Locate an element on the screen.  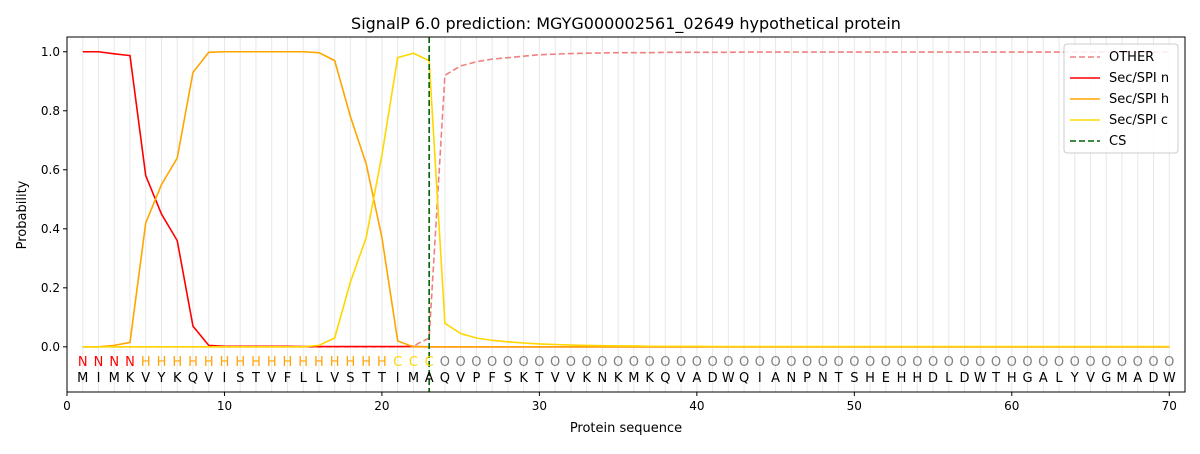
residue-label: G is located at coordinates (1106, 378).